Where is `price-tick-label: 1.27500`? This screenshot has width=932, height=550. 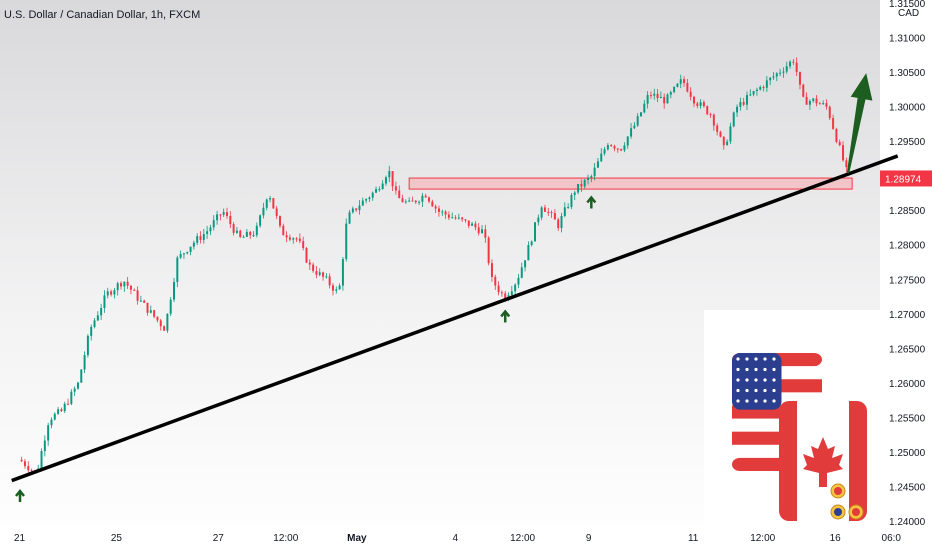 price-tick-label: 1.27500 is located at coordinates (907, 280).